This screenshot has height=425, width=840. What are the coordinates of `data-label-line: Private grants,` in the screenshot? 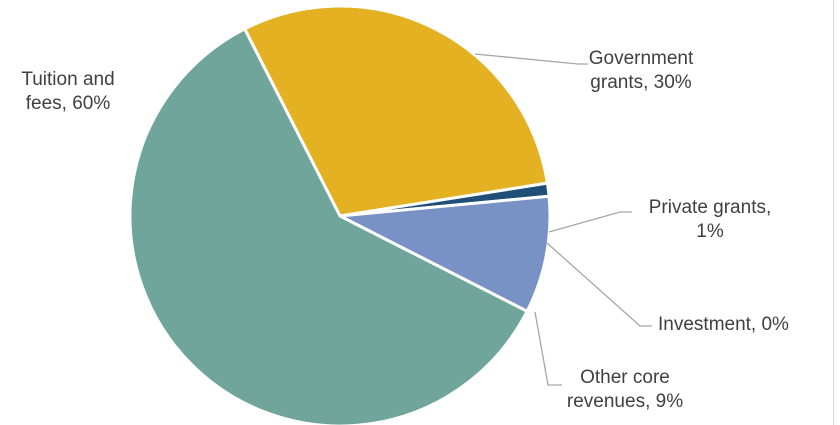 It's located at (710, 207).